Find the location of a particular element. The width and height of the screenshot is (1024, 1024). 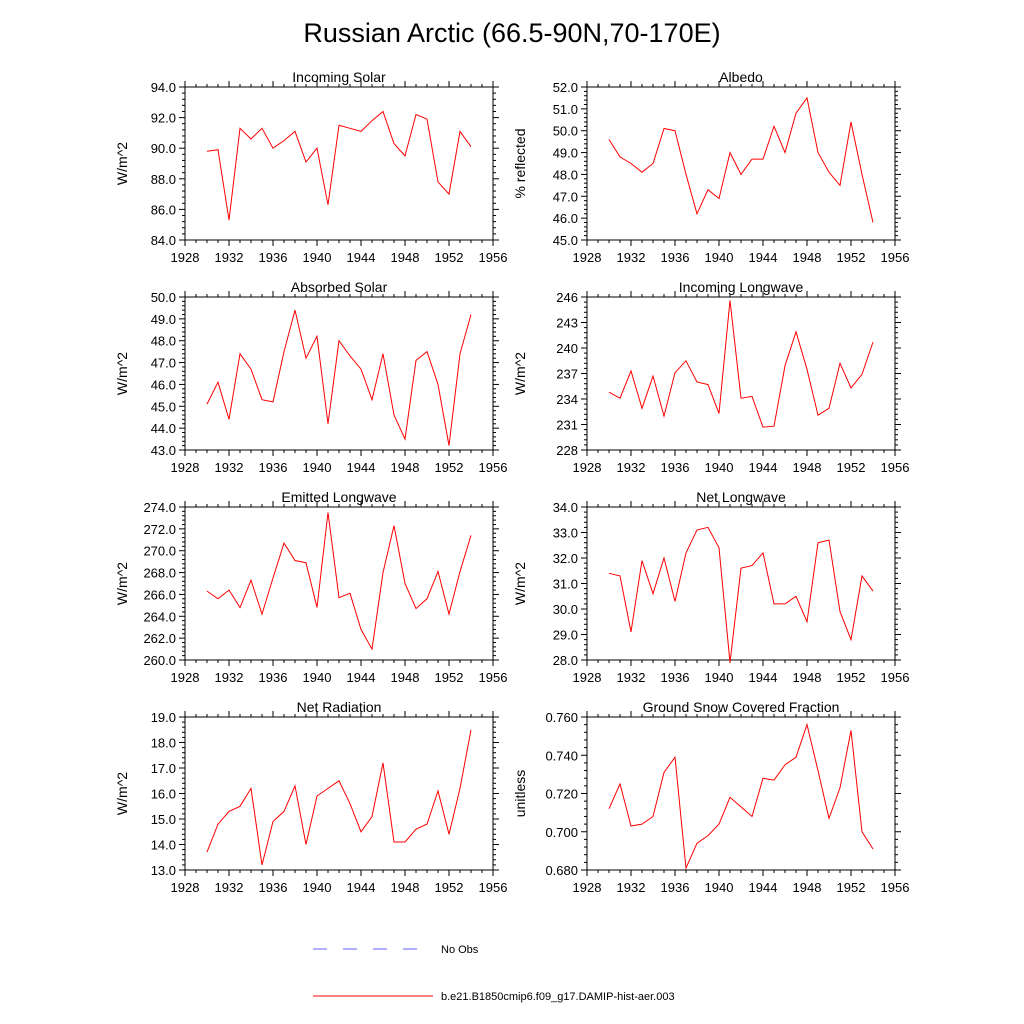

x-tick-label: 1948 is located at coordinates (807, 677).